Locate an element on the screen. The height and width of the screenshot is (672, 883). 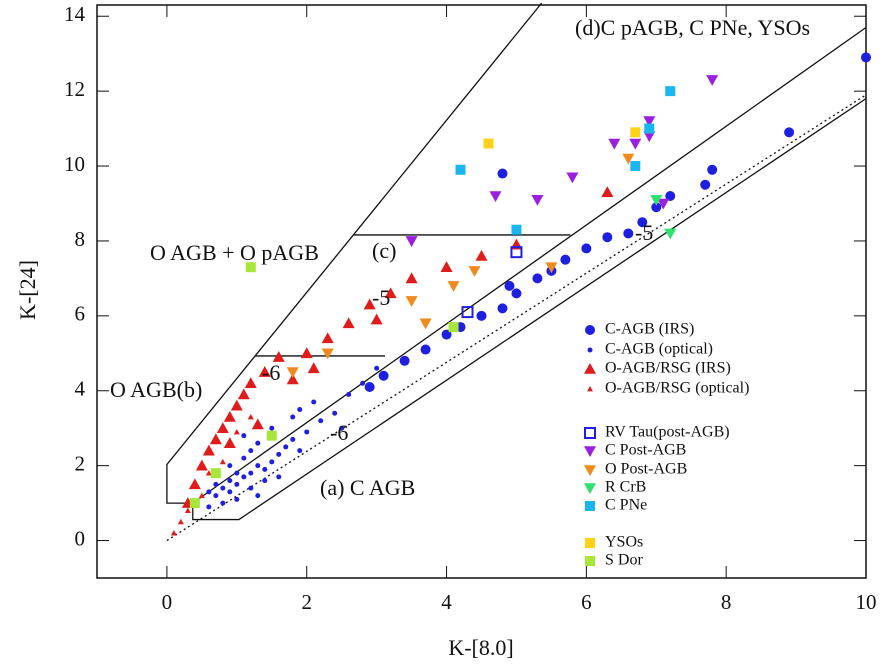
y-tick-label: 14 is located at coordinates (75, 14).